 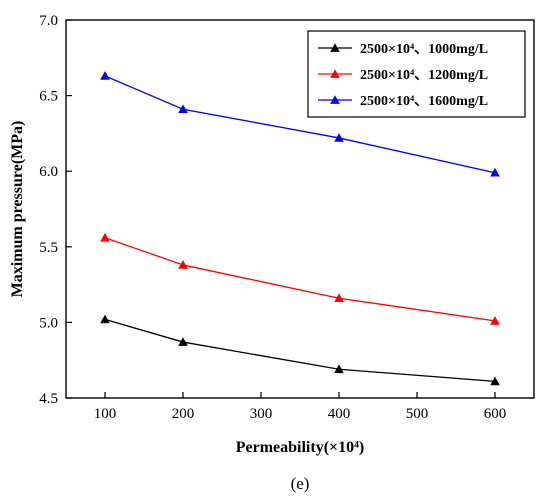 What do you see at coordinates (261, 414) in the screenshot?
I see `x-tick-label: 300` at bounding box center [261, 414].